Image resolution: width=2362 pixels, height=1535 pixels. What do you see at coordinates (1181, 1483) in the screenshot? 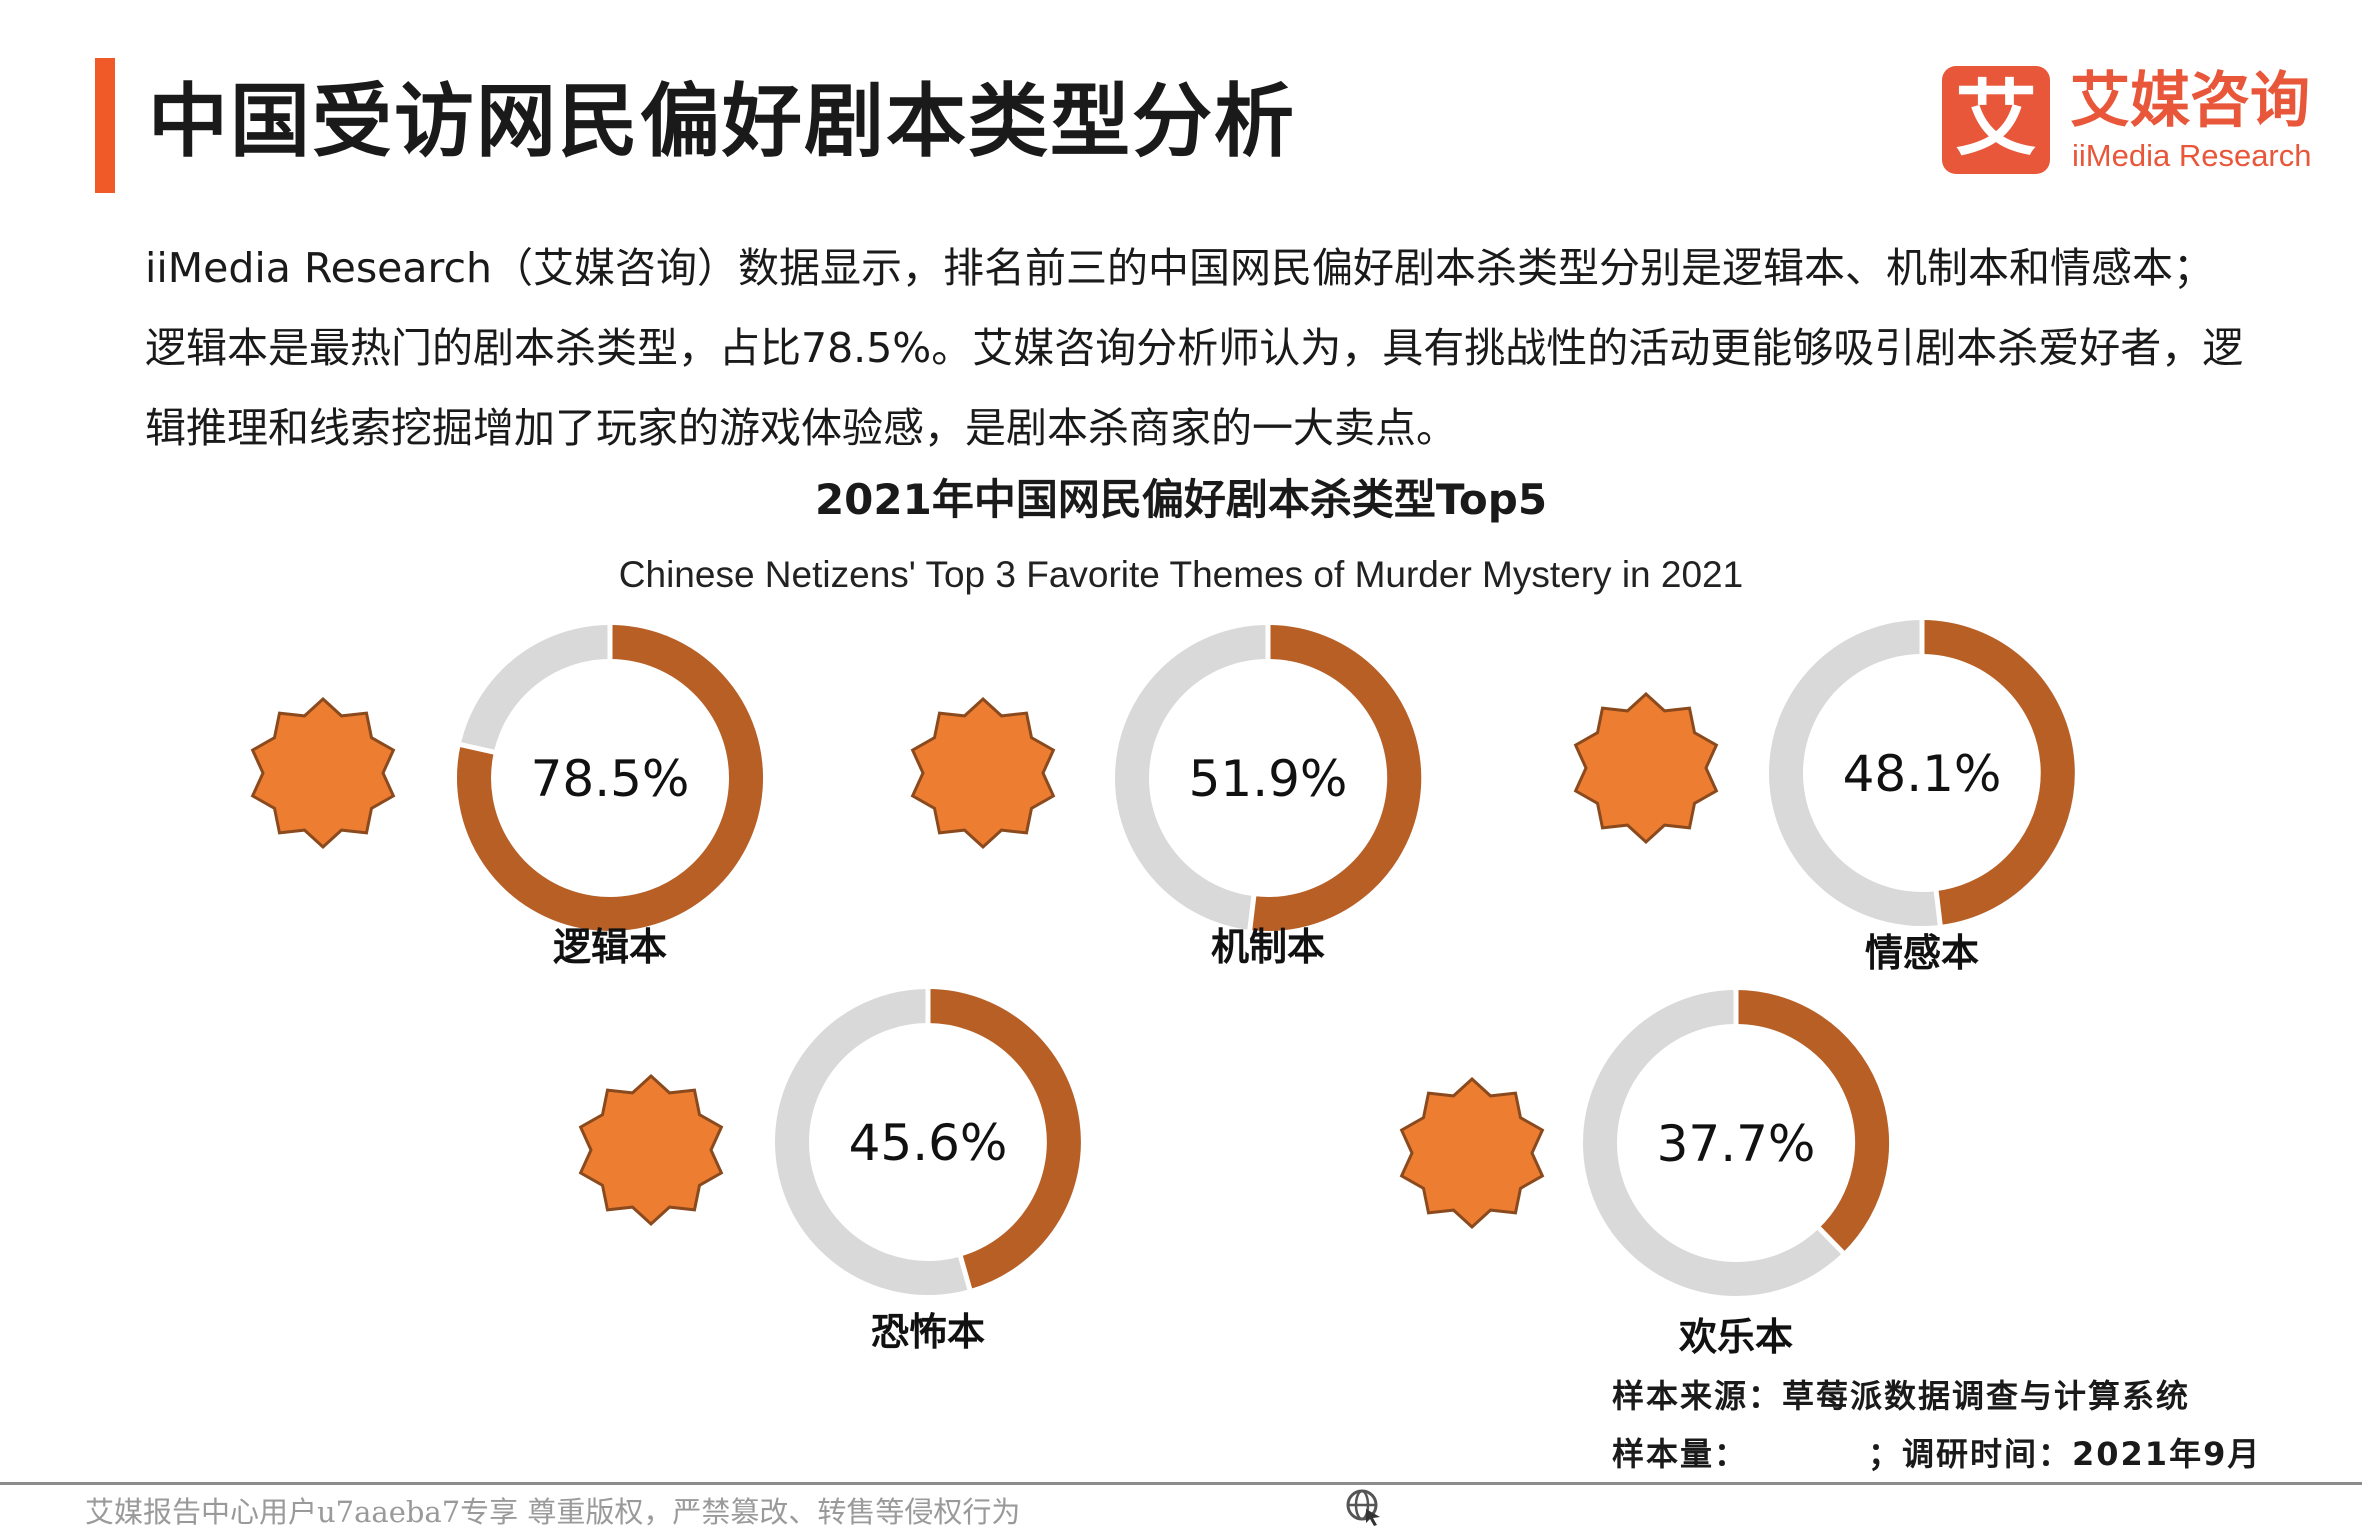
I see `footer-divider` at bounding box center [1181, 1483].